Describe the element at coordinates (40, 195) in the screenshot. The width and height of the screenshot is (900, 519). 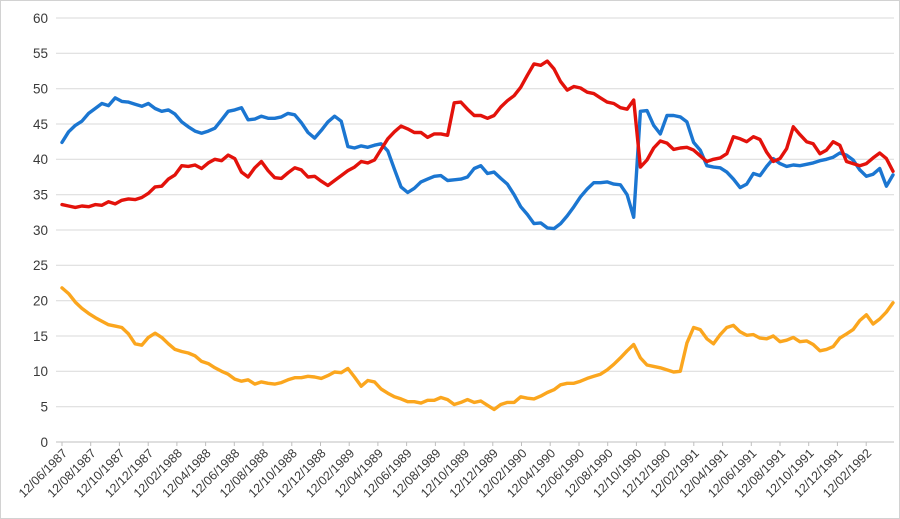
I see `y-axis-label: 35` at that location.